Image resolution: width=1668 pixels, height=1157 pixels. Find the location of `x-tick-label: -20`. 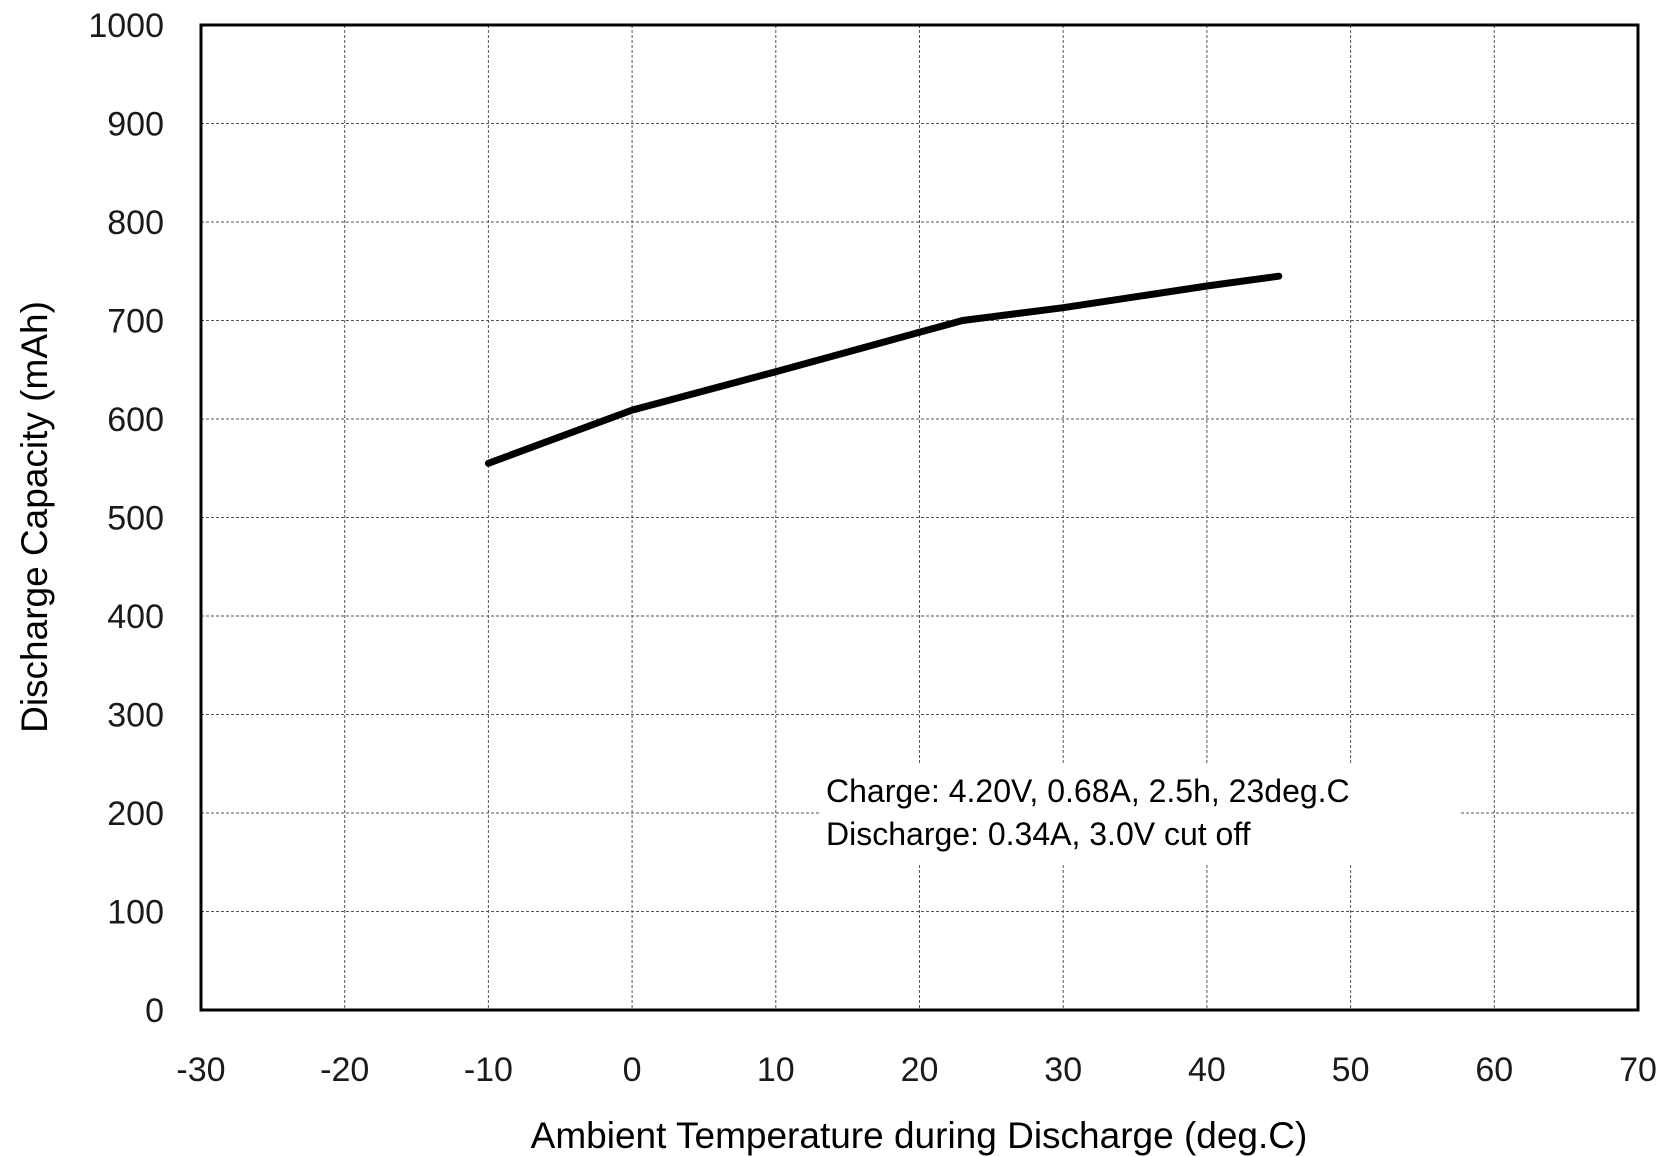

x-tick-label: -20 is located at coordinates (344, 1070).